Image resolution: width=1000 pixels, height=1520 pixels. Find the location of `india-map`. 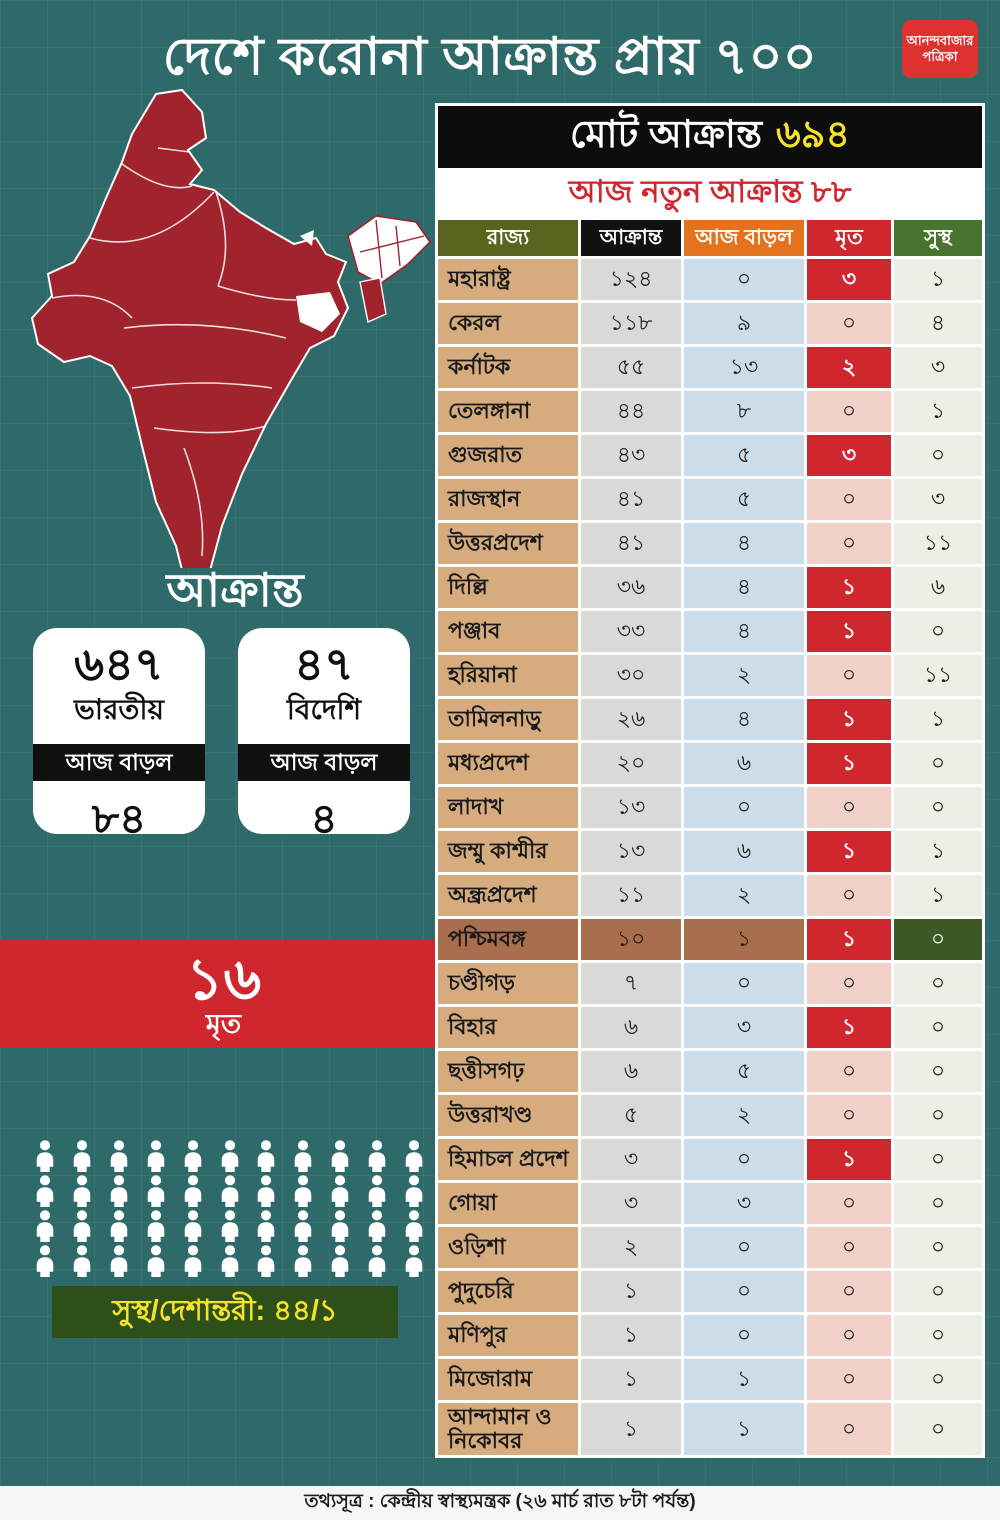

india-map is located at coordinates (231, 328).